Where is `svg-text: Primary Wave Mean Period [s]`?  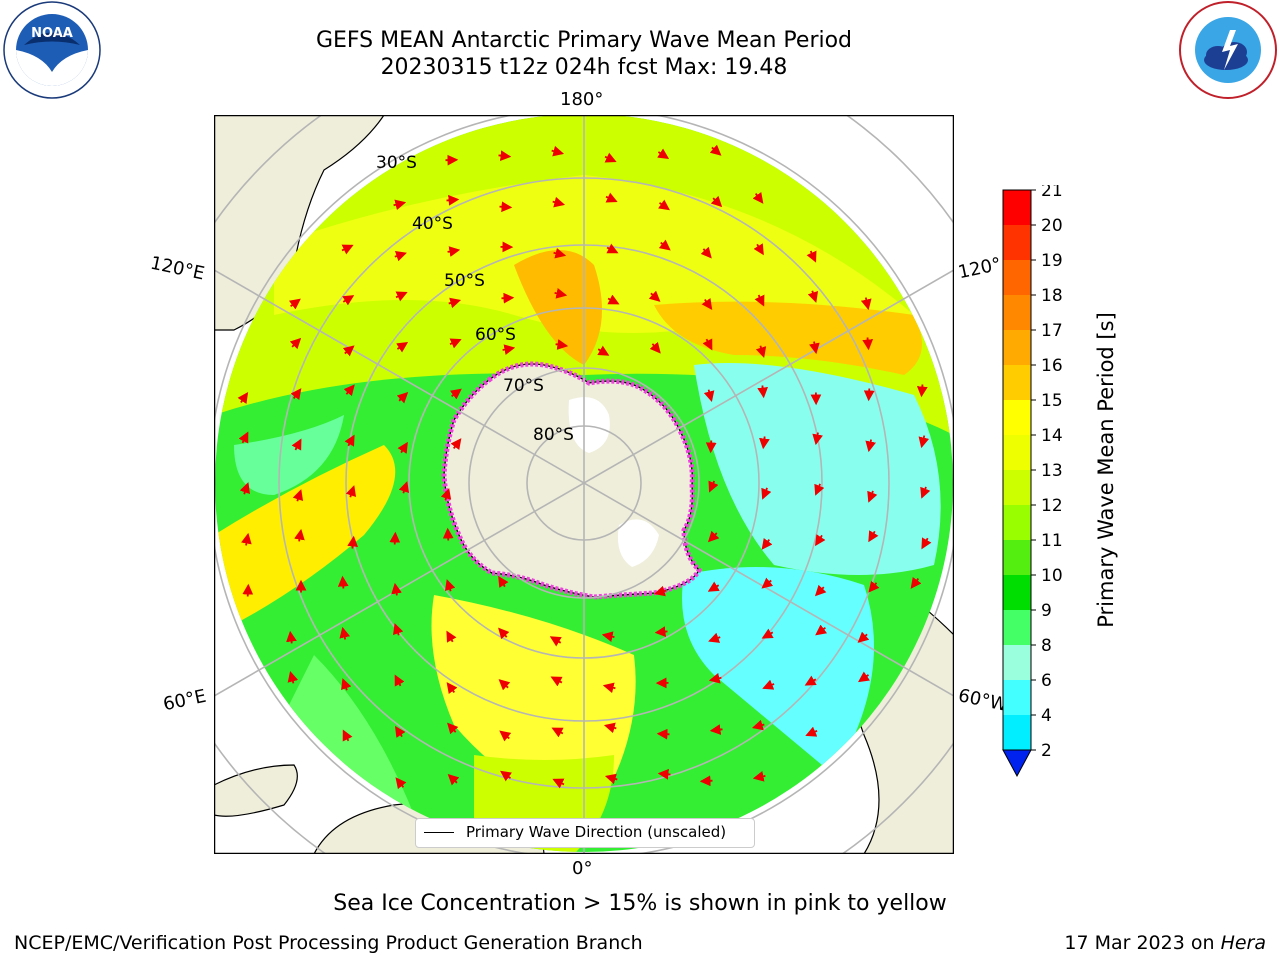 svg-text: Primary Wave Mean Period [s] is located at coordinates (1106, 470).